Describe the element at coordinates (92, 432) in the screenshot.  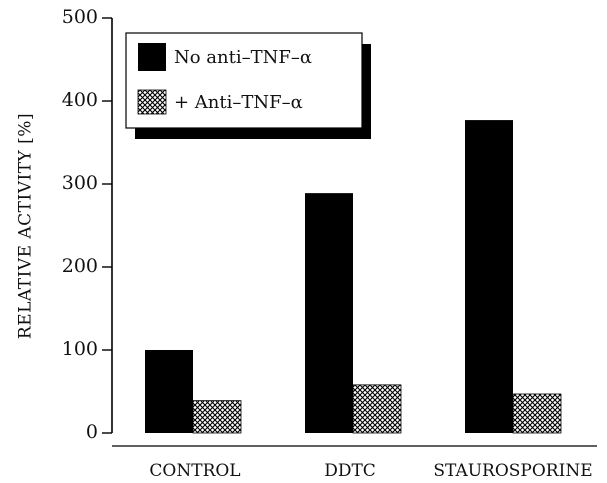
I see `y-tick-label: 0` at that location.